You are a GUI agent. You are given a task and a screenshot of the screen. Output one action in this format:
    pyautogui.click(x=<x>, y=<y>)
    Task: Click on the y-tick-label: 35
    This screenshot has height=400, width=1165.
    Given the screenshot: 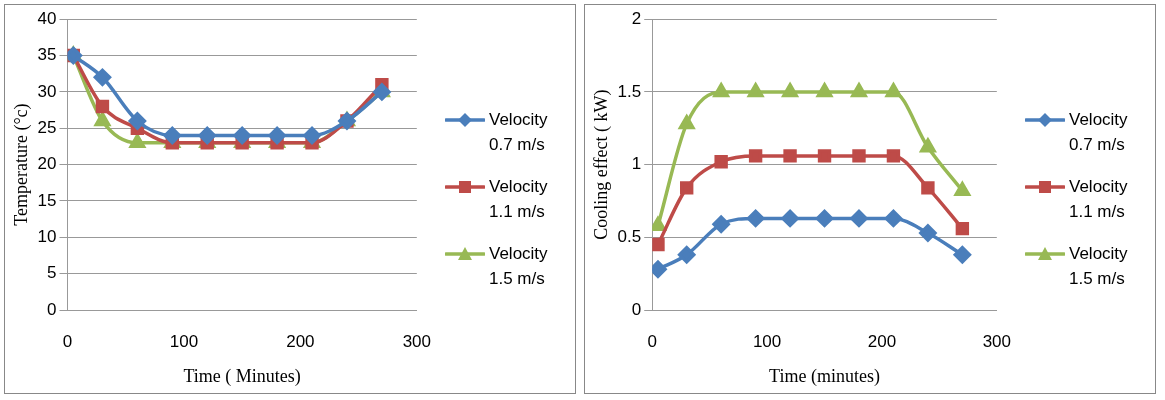 What is the action you would take?
    pyautogui.click(x=47, y=55)
    